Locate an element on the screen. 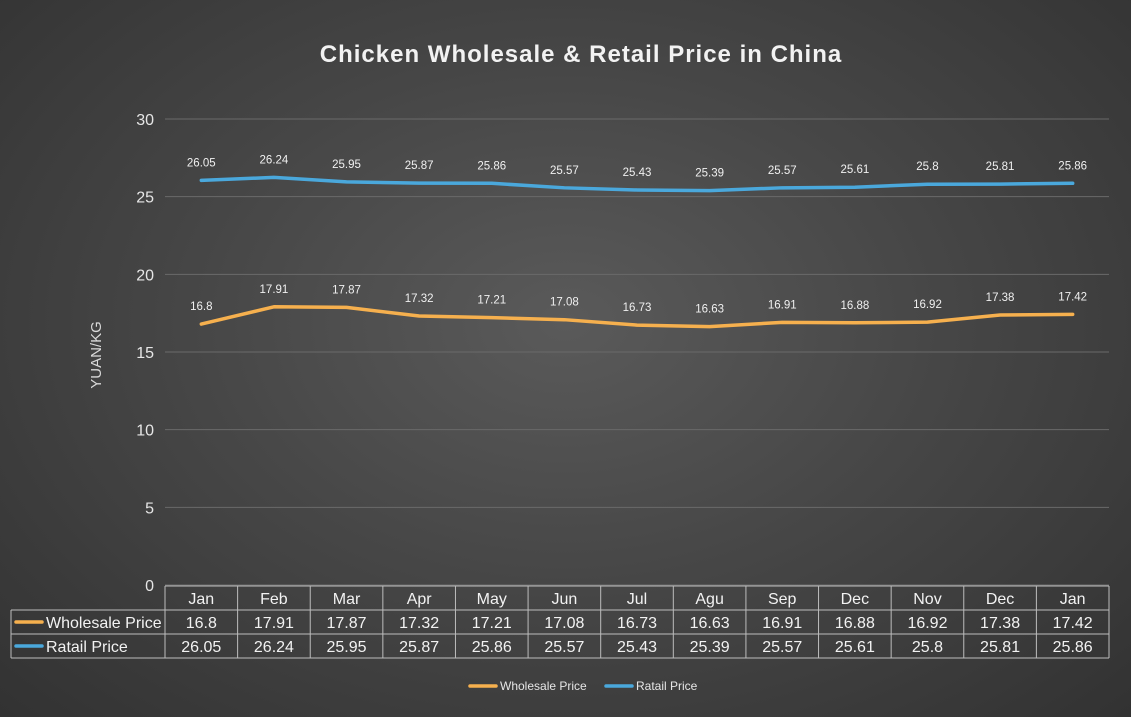 This screenshot has width=1131, height=717. x-category-label: Sep is located at coordinates (782, 599).